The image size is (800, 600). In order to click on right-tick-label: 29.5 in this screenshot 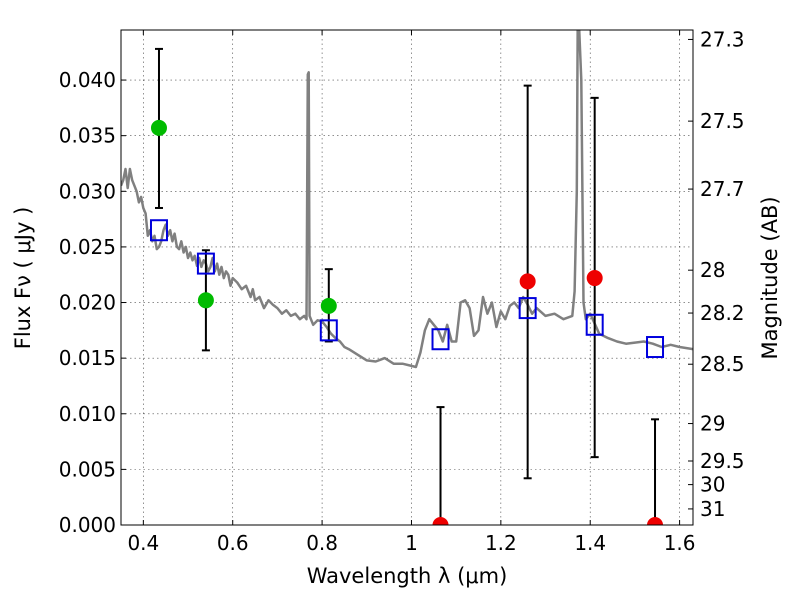, I will do `click(722, 461)`.